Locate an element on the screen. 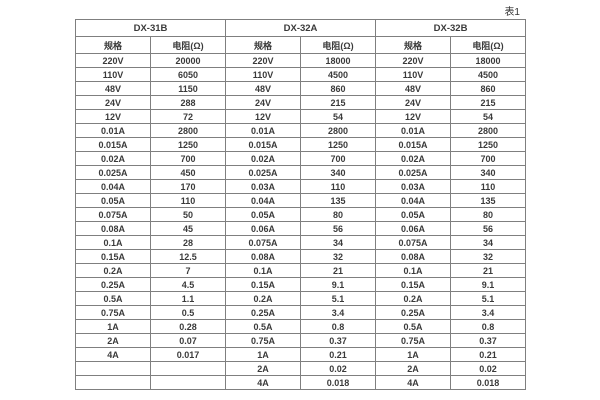 The width and height of the screenshot is (600, 400). table-cell: 0.21 is located at coordinates (488, 354).